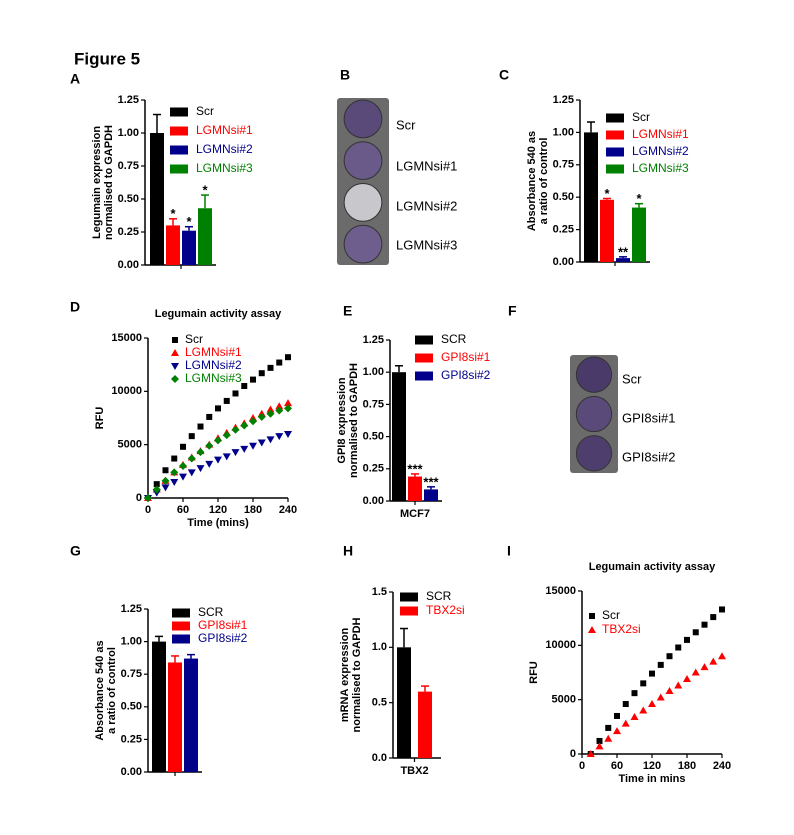 The image size is (794, 835). What do you see at coordinates (426, 205) in the screenshot?
I see `well-label: LGMNsi#2` at bounding box center [426, 205].